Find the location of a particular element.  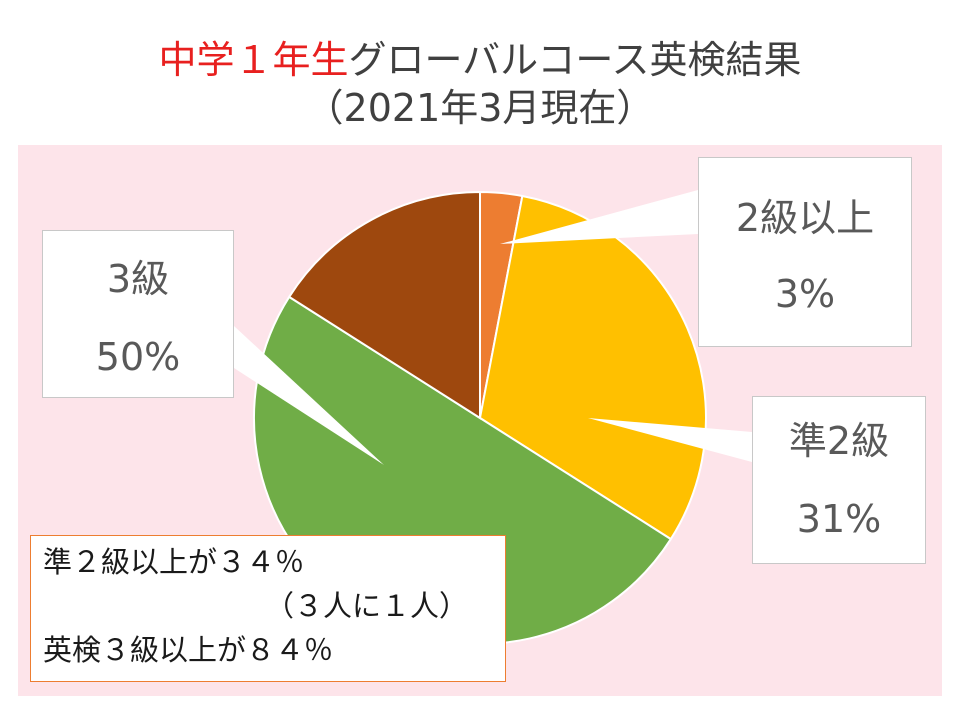

callout-pre2kyu-label: 準2級 is located at coordinates (839, 441).